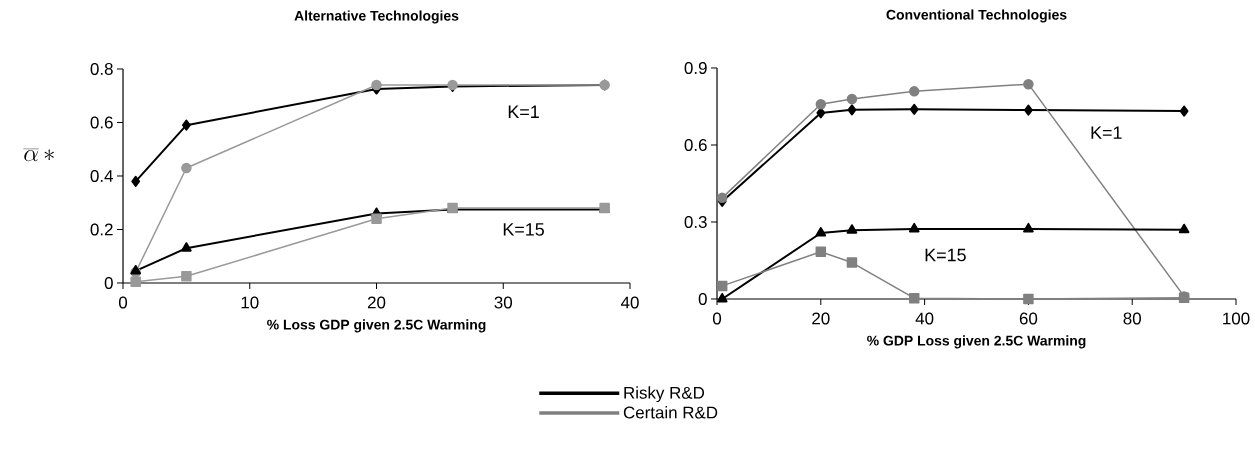  I want to click on chart-title: Conventional Technologies, so click(976, 16).